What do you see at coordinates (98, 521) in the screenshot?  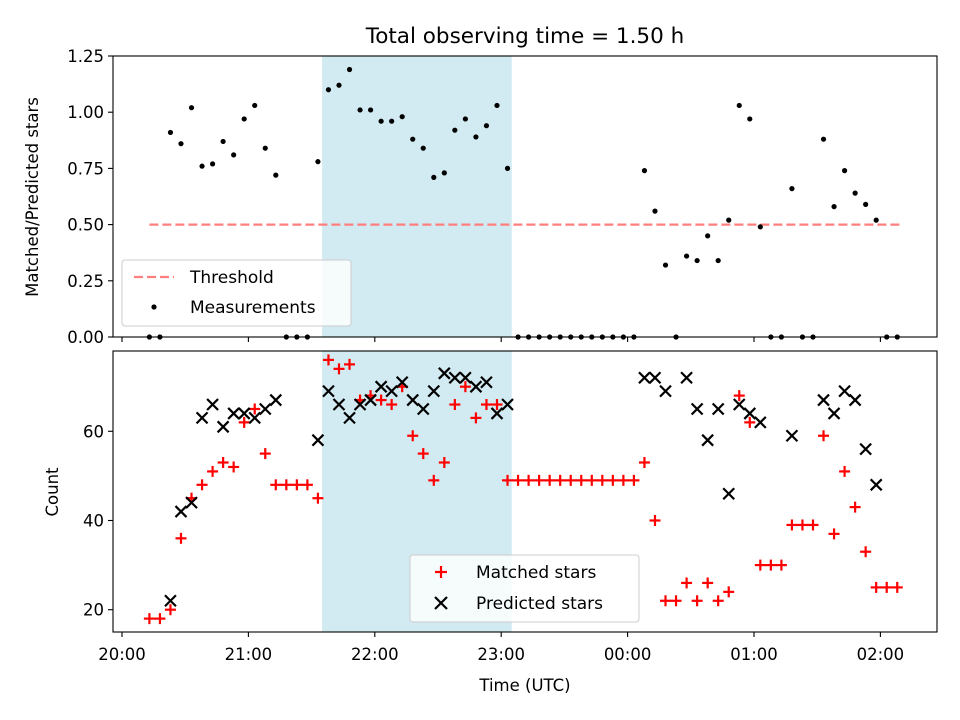 I see `count-y-axis: 20 40 60` at bounding box center [98, 521].